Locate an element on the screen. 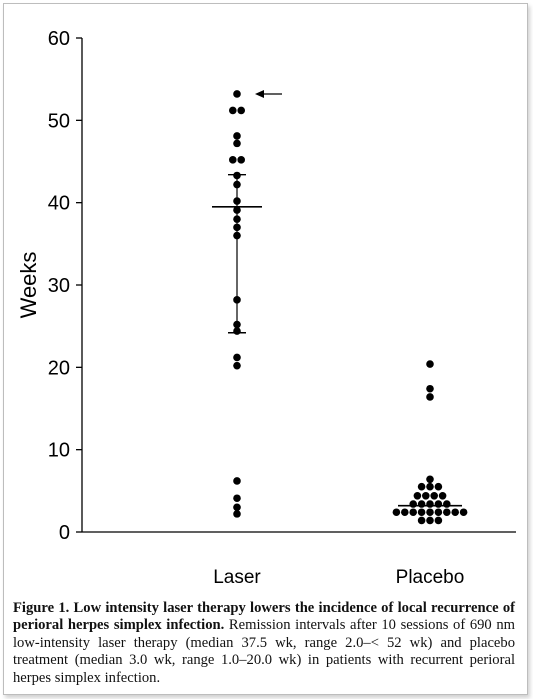 This screenshot has height=699, width=533. x-category-label-placebo: Placebo is located at coordinates (430, 577).